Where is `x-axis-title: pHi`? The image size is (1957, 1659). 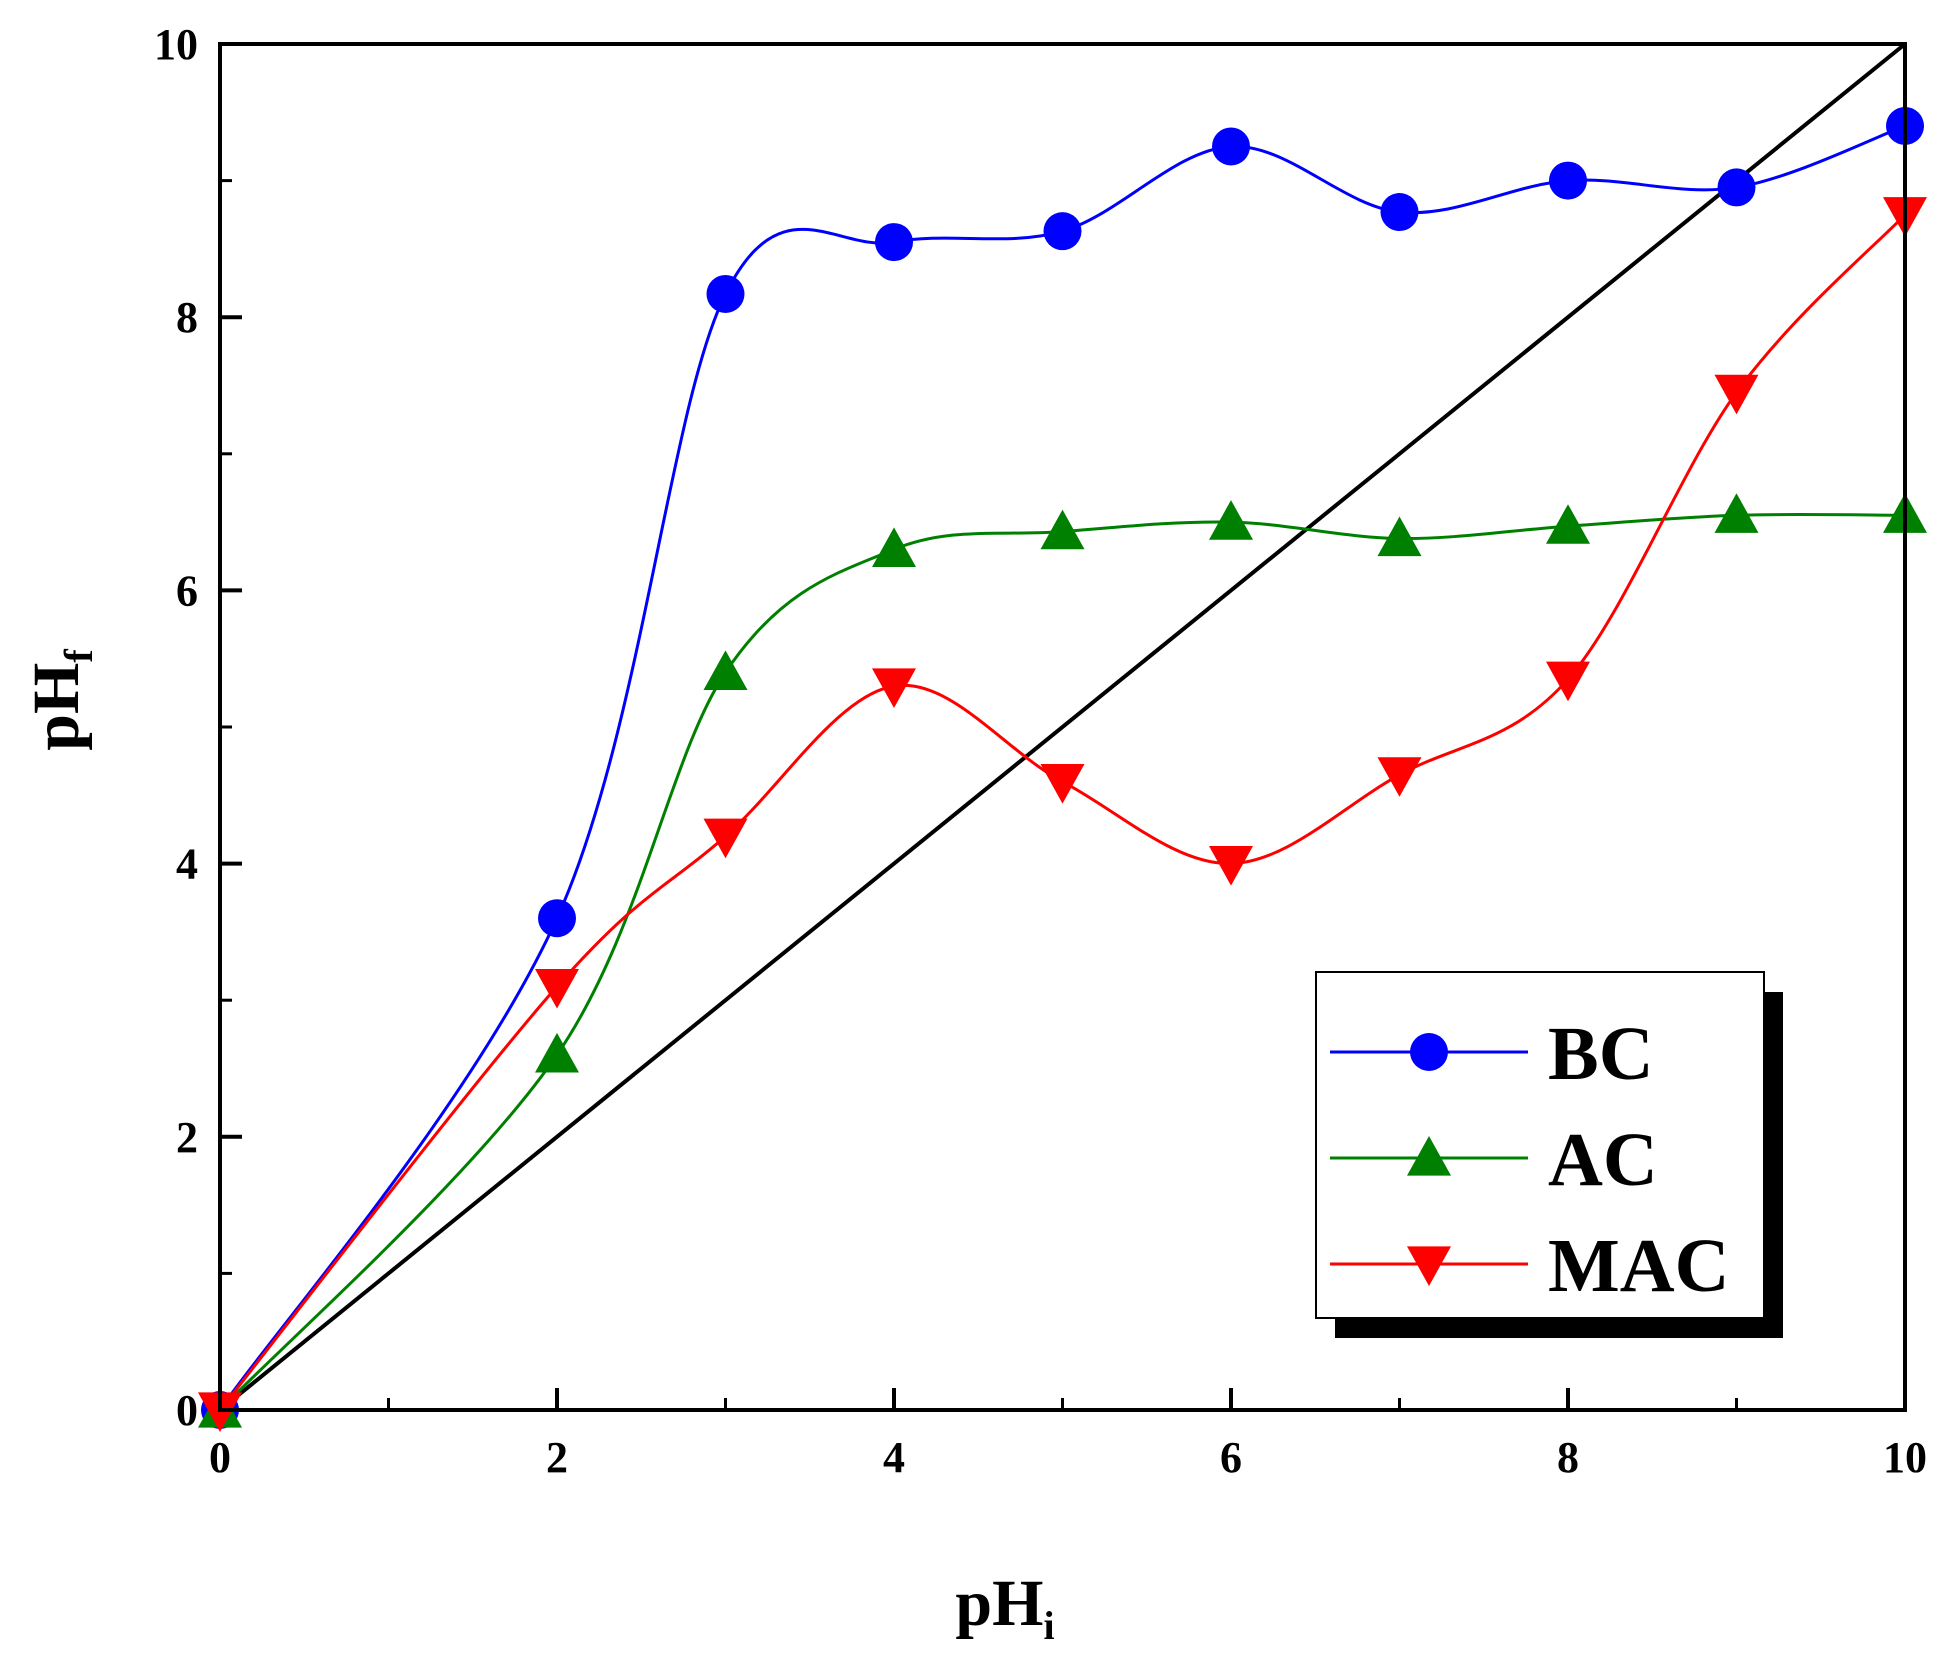
x-axis-title: pHi is located at coordinates (1004, 1607).